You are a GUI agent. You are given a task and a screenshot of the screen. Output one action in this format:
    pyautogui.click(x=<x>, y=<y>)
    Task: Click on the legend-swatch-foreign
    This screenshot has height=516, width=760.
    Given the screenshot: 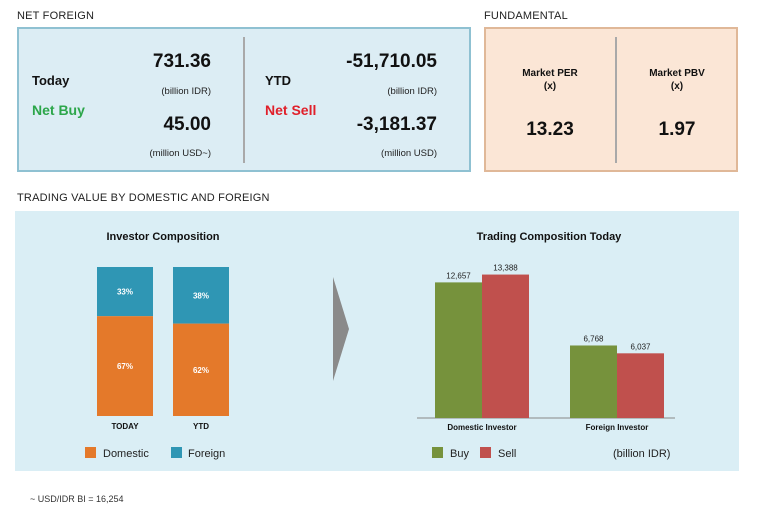 What is the action you would take?
    pyautogui.click(x=176, y=452)
    